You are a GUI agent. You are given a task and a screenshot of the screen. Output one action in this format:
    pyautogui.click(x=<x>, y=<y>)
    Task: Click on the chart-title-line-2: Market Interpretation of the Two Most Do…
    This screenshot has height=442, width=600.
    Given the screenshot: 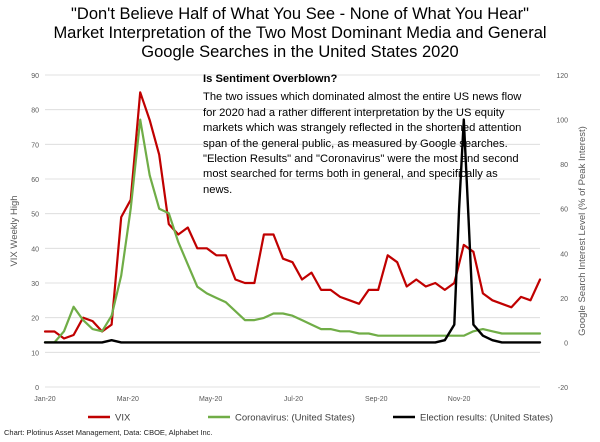 What is the action you would take?
    pyautogui.click(x=300, y=33)
    